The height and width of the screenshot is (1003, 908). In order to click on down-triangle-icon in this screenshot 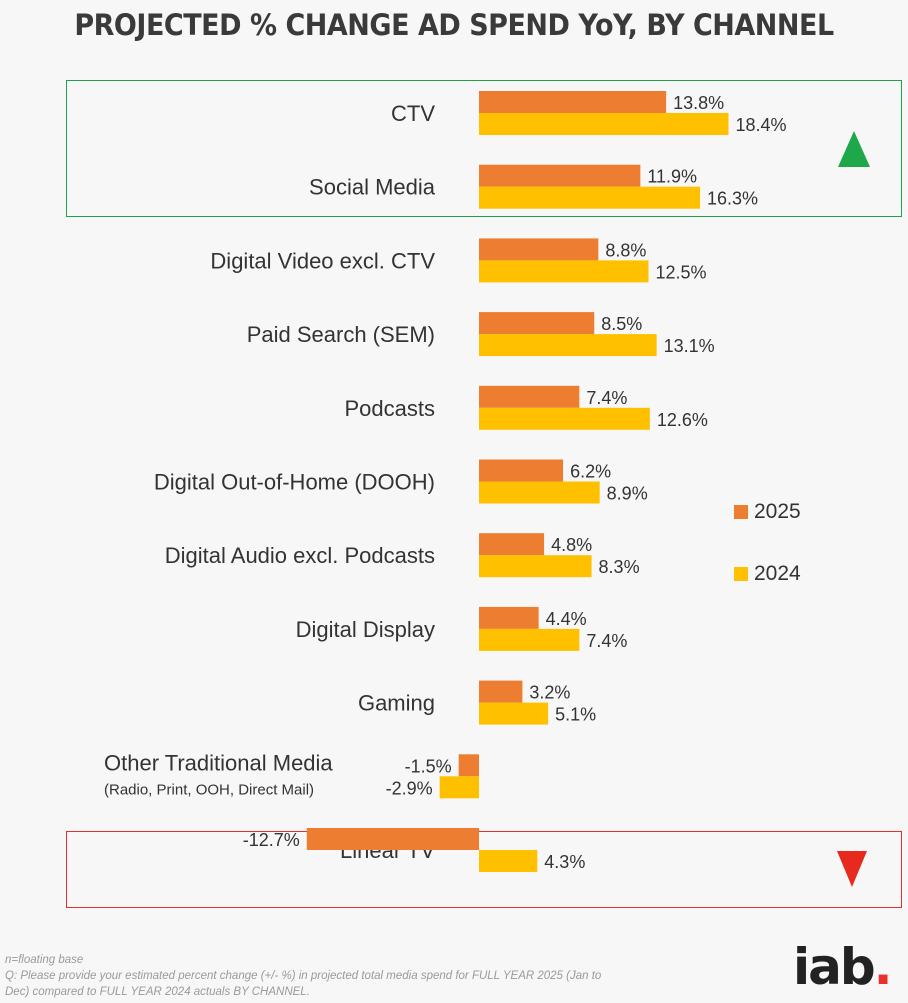, I will do `click(852, 869)`.